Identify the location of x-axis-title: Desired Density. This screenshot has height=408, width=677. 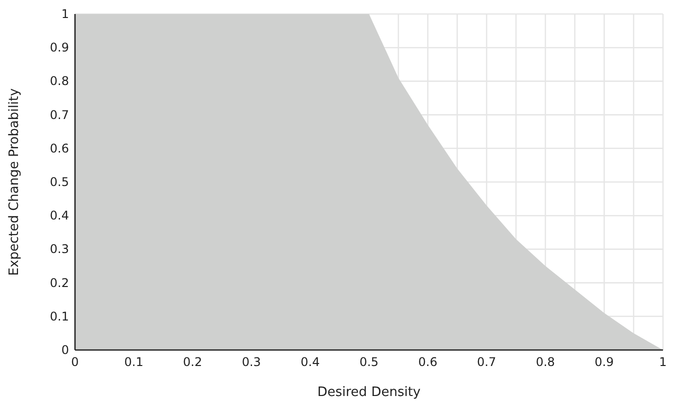
(369, 392).